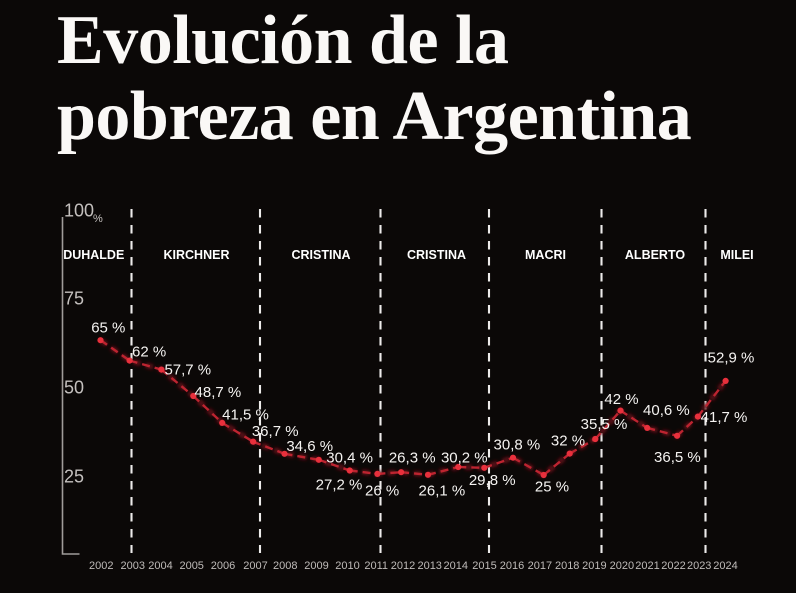 The image size is (796, 593). I want to click on svg-text: 25 %, so click(552, 487).